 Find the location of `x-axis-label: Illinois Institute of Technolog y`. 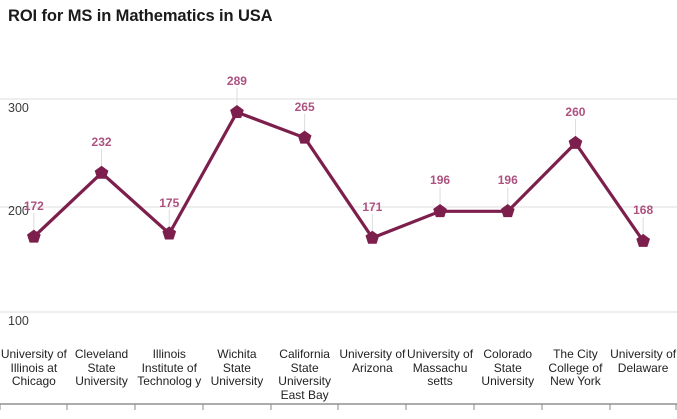

x-axis-label: Illinois Institute of Technolog y is located at coordinates (169, 368).